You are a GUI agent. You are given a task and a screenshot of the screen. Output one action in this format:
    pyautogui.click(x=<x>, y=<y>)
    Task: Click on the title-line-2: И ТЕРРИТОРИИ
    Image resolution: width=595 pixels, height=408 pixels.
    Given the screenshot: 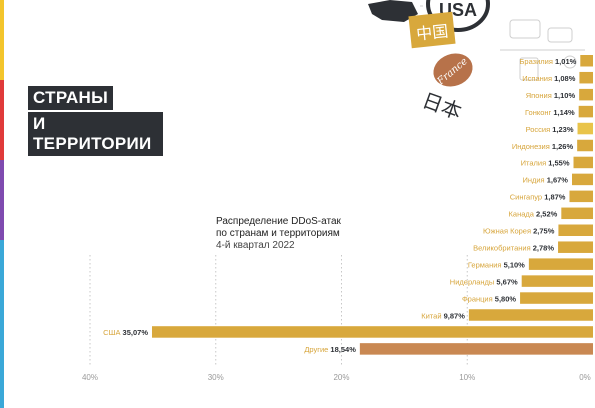 What is the action you would take?
    pyautogui.click(x=95, y=134)
    